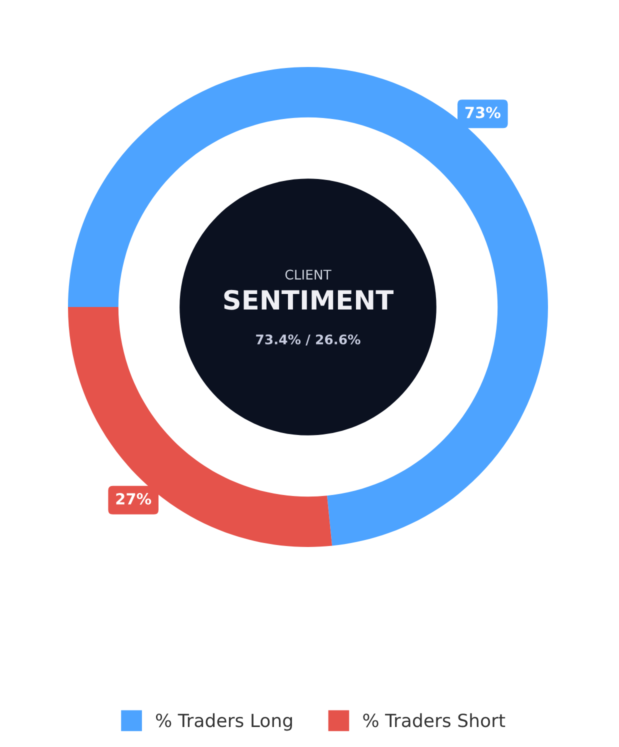 This screenshot has height=747, width=619. Describe the element at coordinates (308, 275) in the screenshot. I see `text: CLIENT` at that location.